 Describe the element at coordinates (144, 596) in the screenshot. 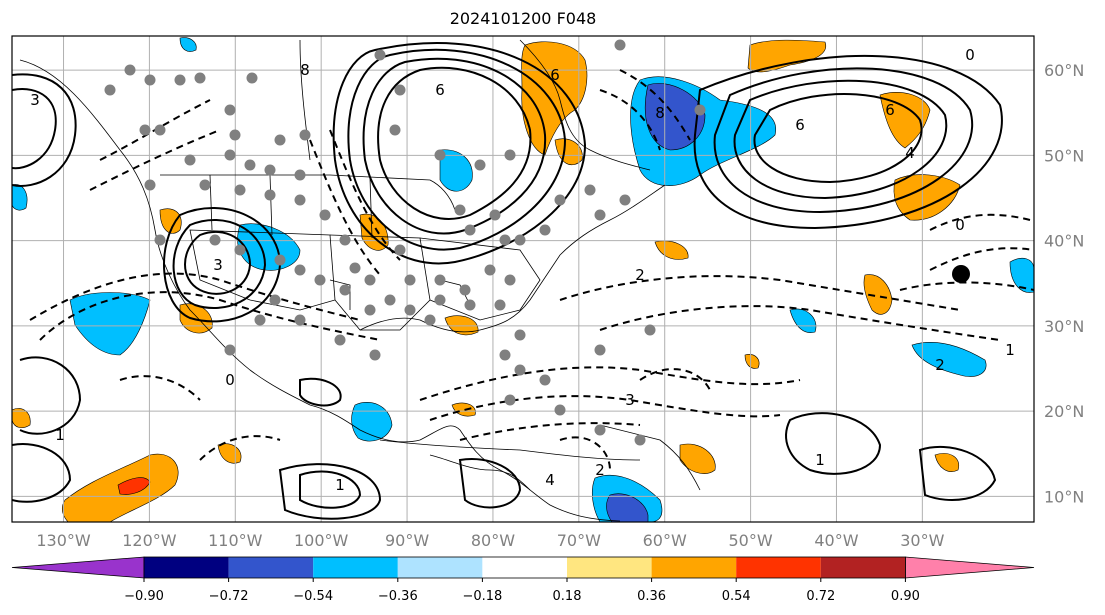

I see `colorbar-tick-label: −0.90` at that location.